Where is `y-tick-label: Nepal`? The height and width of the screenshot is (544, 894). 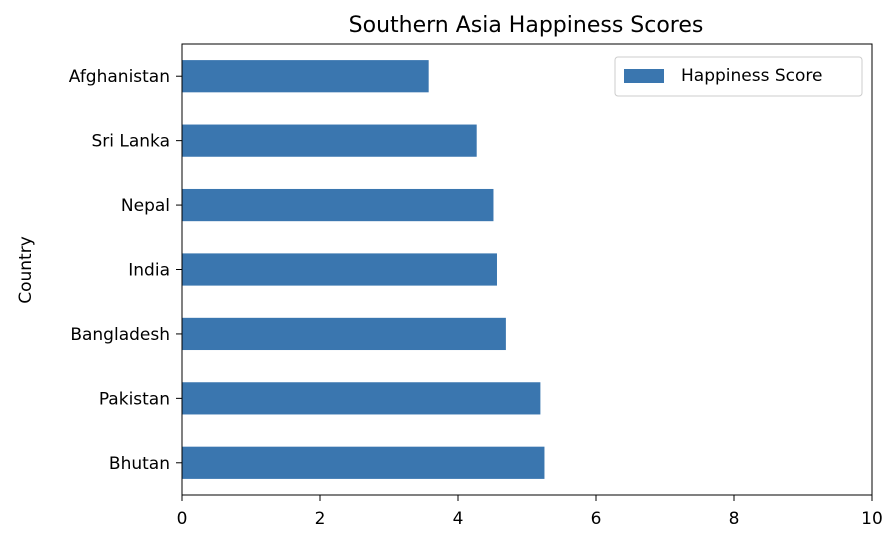
y-tick-label: Nepal is located at coordinates (145, 206).